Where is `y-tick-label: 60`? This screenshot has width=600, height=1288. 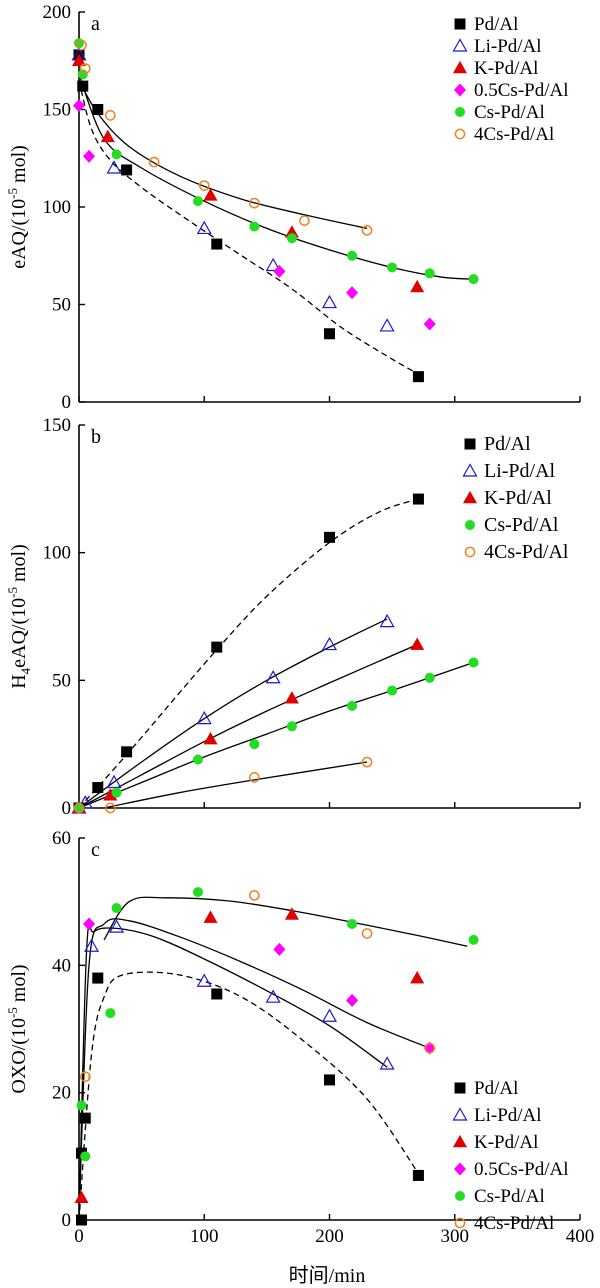 y-tick-label: 60 is located at coordinates (61, 838).